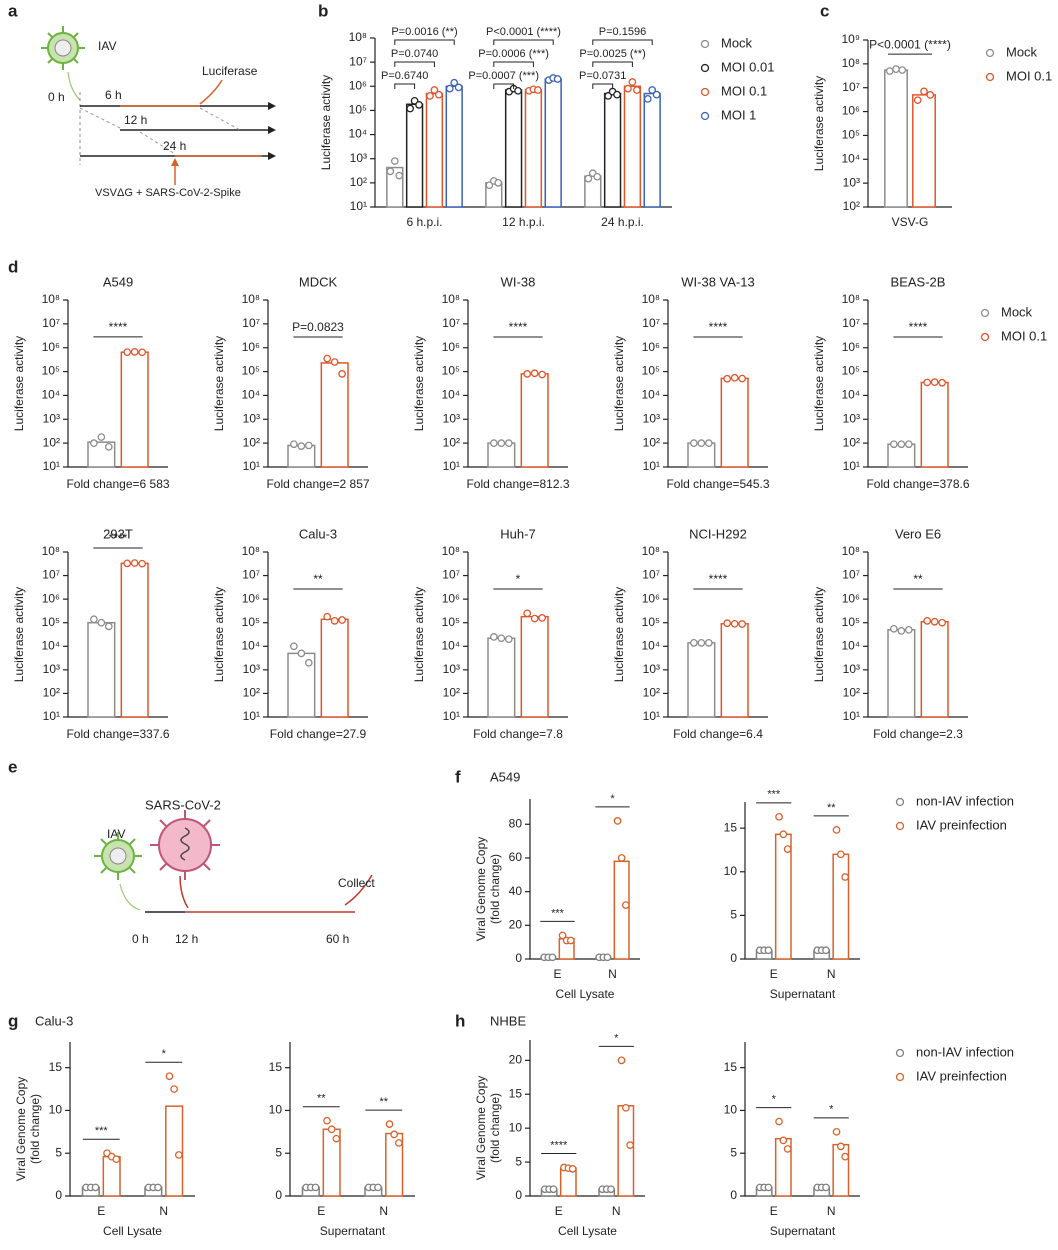  What do you see at coordinates (731, 1110) in the screenshot?
I see `y-tick-label: 10` at bounding box center [731, 1110].